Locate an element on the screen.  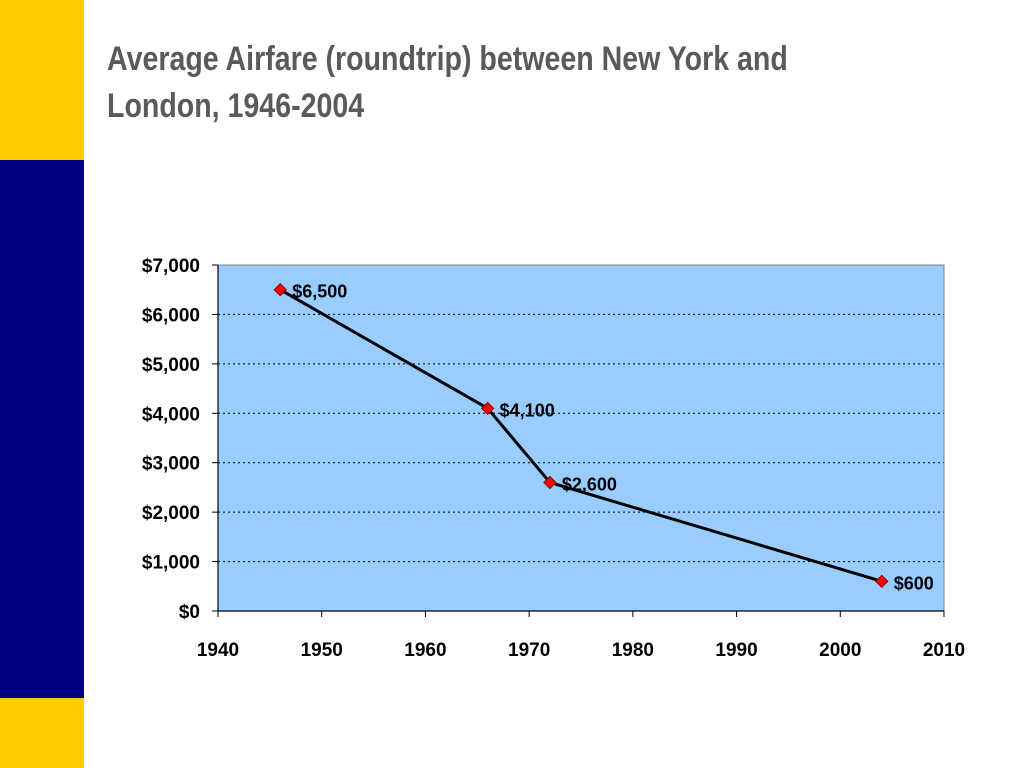
data-label: $4,100 is located at coordinates (527, 410).